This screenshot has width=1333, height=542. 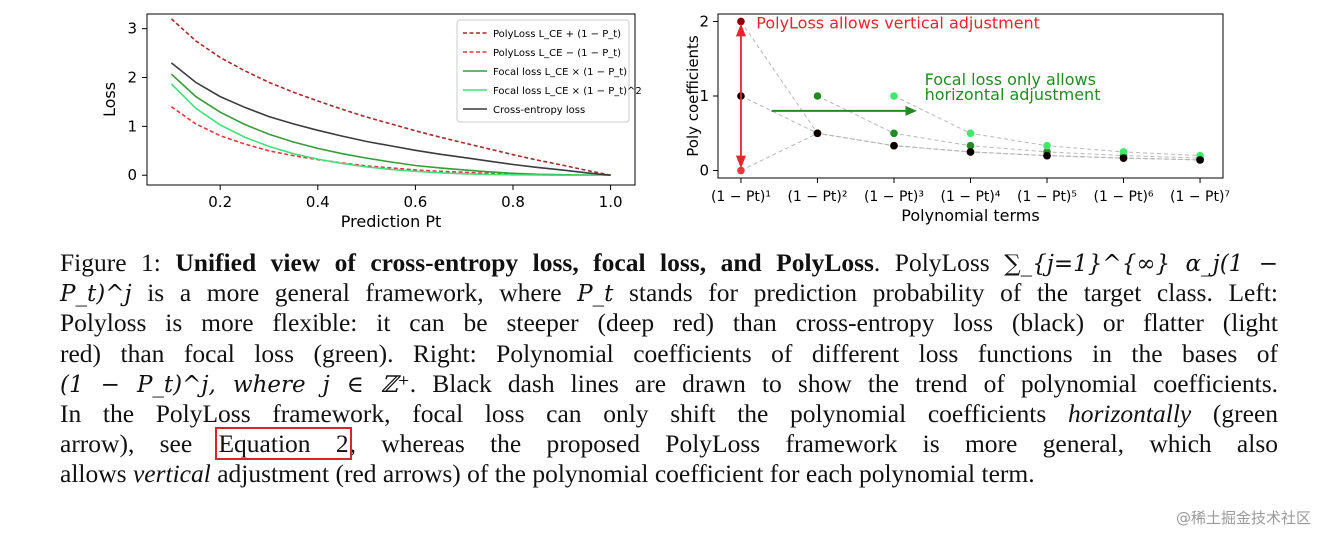 I want to click on caption-text: arrow), see, so click(x=126, y=444).